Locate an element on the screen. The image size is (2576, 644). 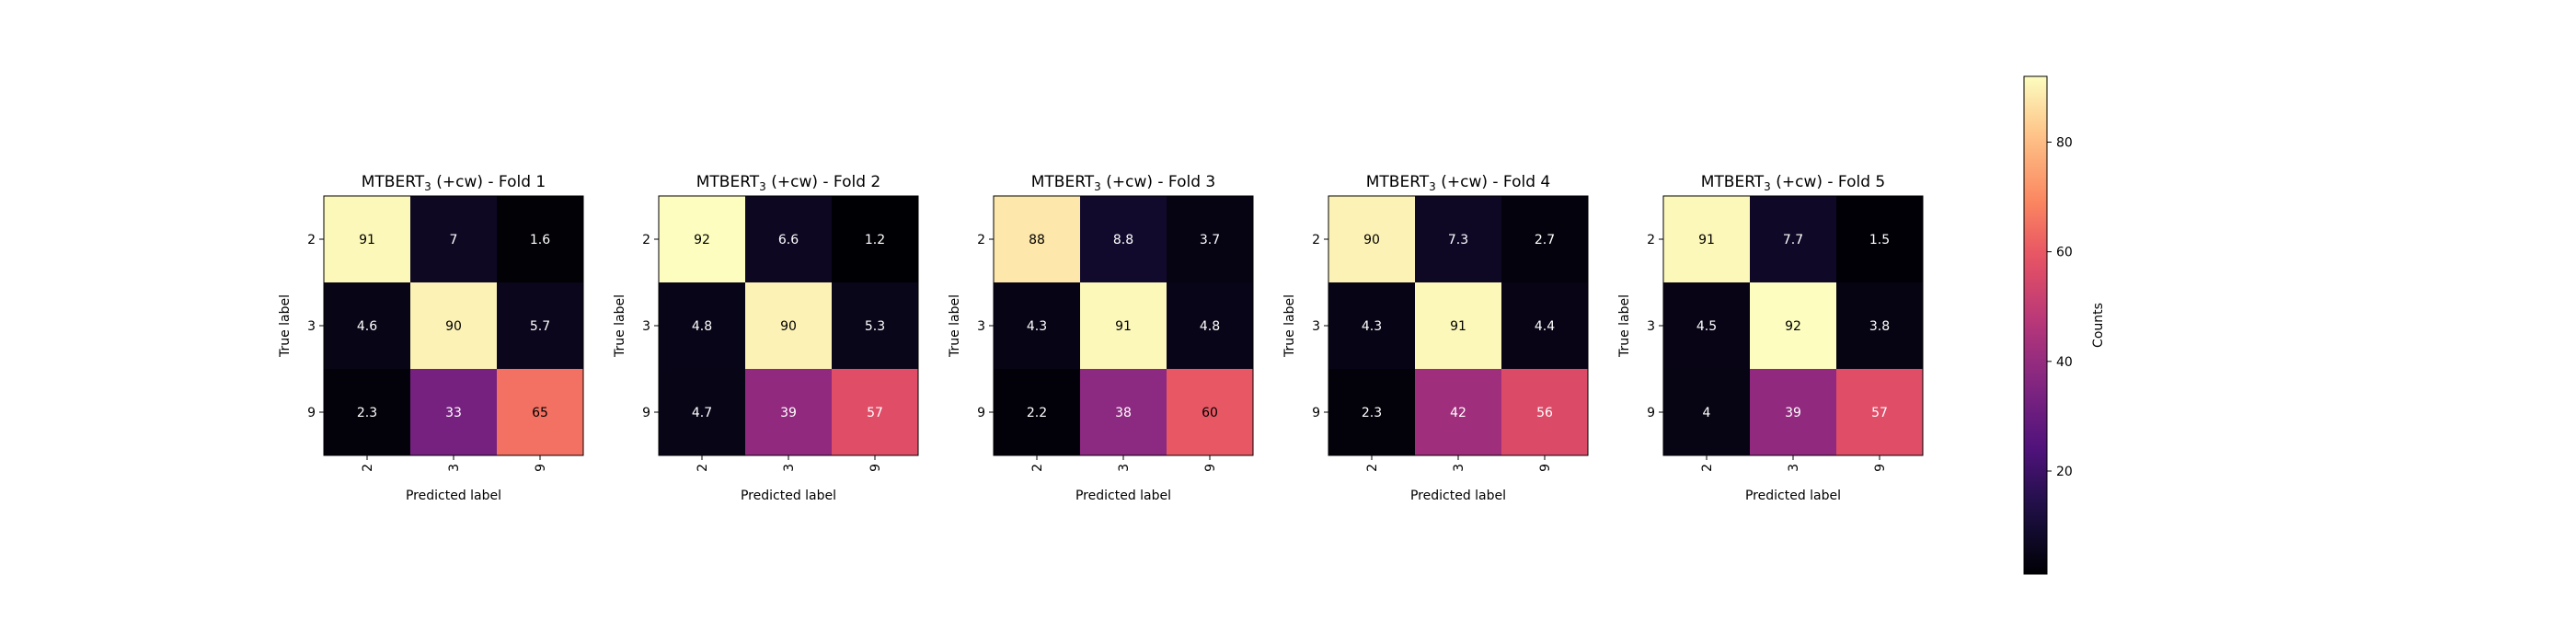
cell-value-label: 60 is located at coordinates (1210, 413).